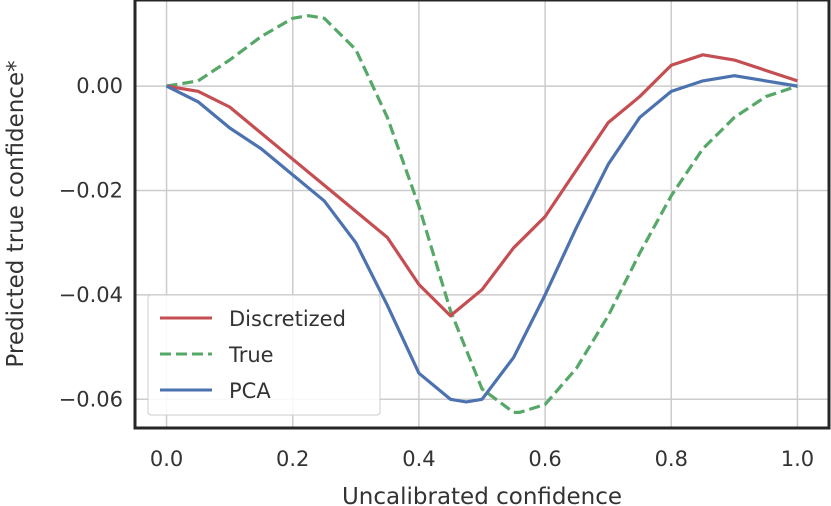  What do you see at coordinates (544, 459) in the screenshot?
I see `x-tick-label: 0.6` at bounding box center [544, 459].